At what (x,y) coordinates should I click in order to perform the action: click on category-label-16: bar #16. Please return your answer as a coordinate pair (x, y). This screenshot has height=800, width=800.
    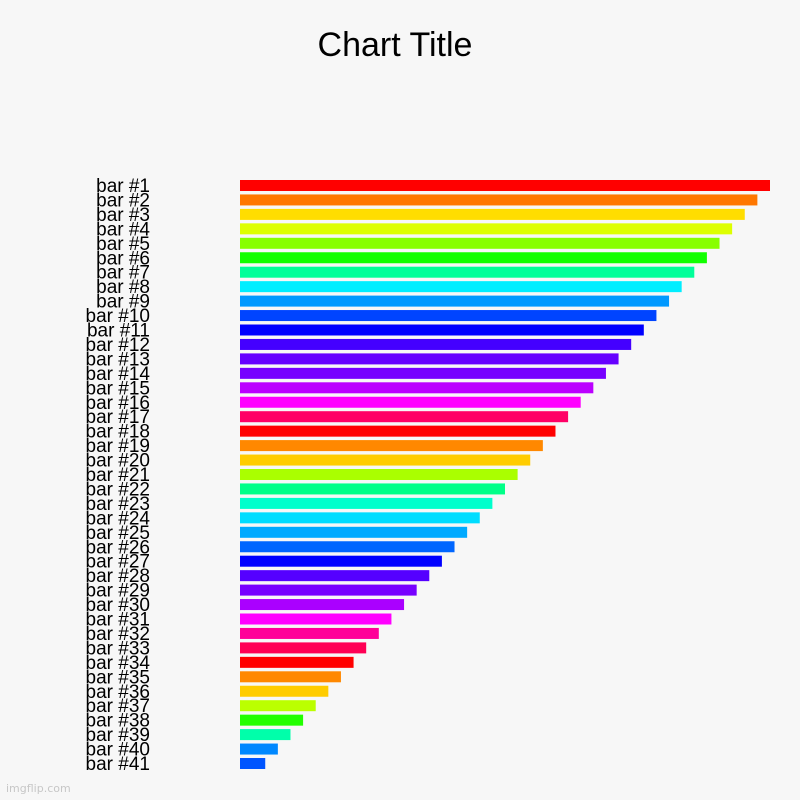
    Looking at the image, I should click on (118, 403).